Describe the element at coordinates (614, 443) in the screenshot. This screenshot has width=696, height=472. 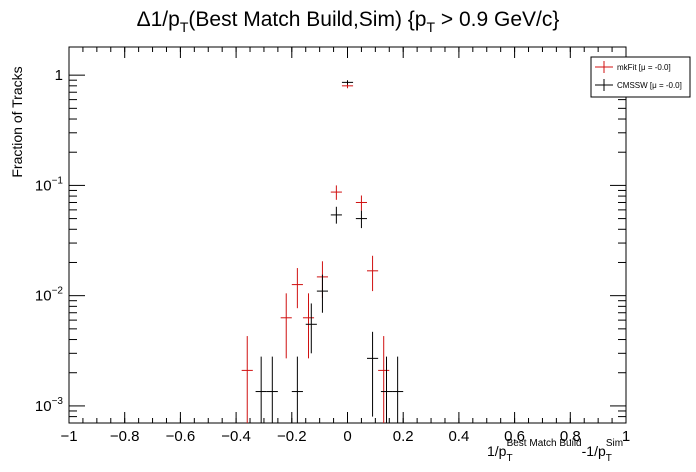
I see `xlabel-b-sup: Sim` at that location.